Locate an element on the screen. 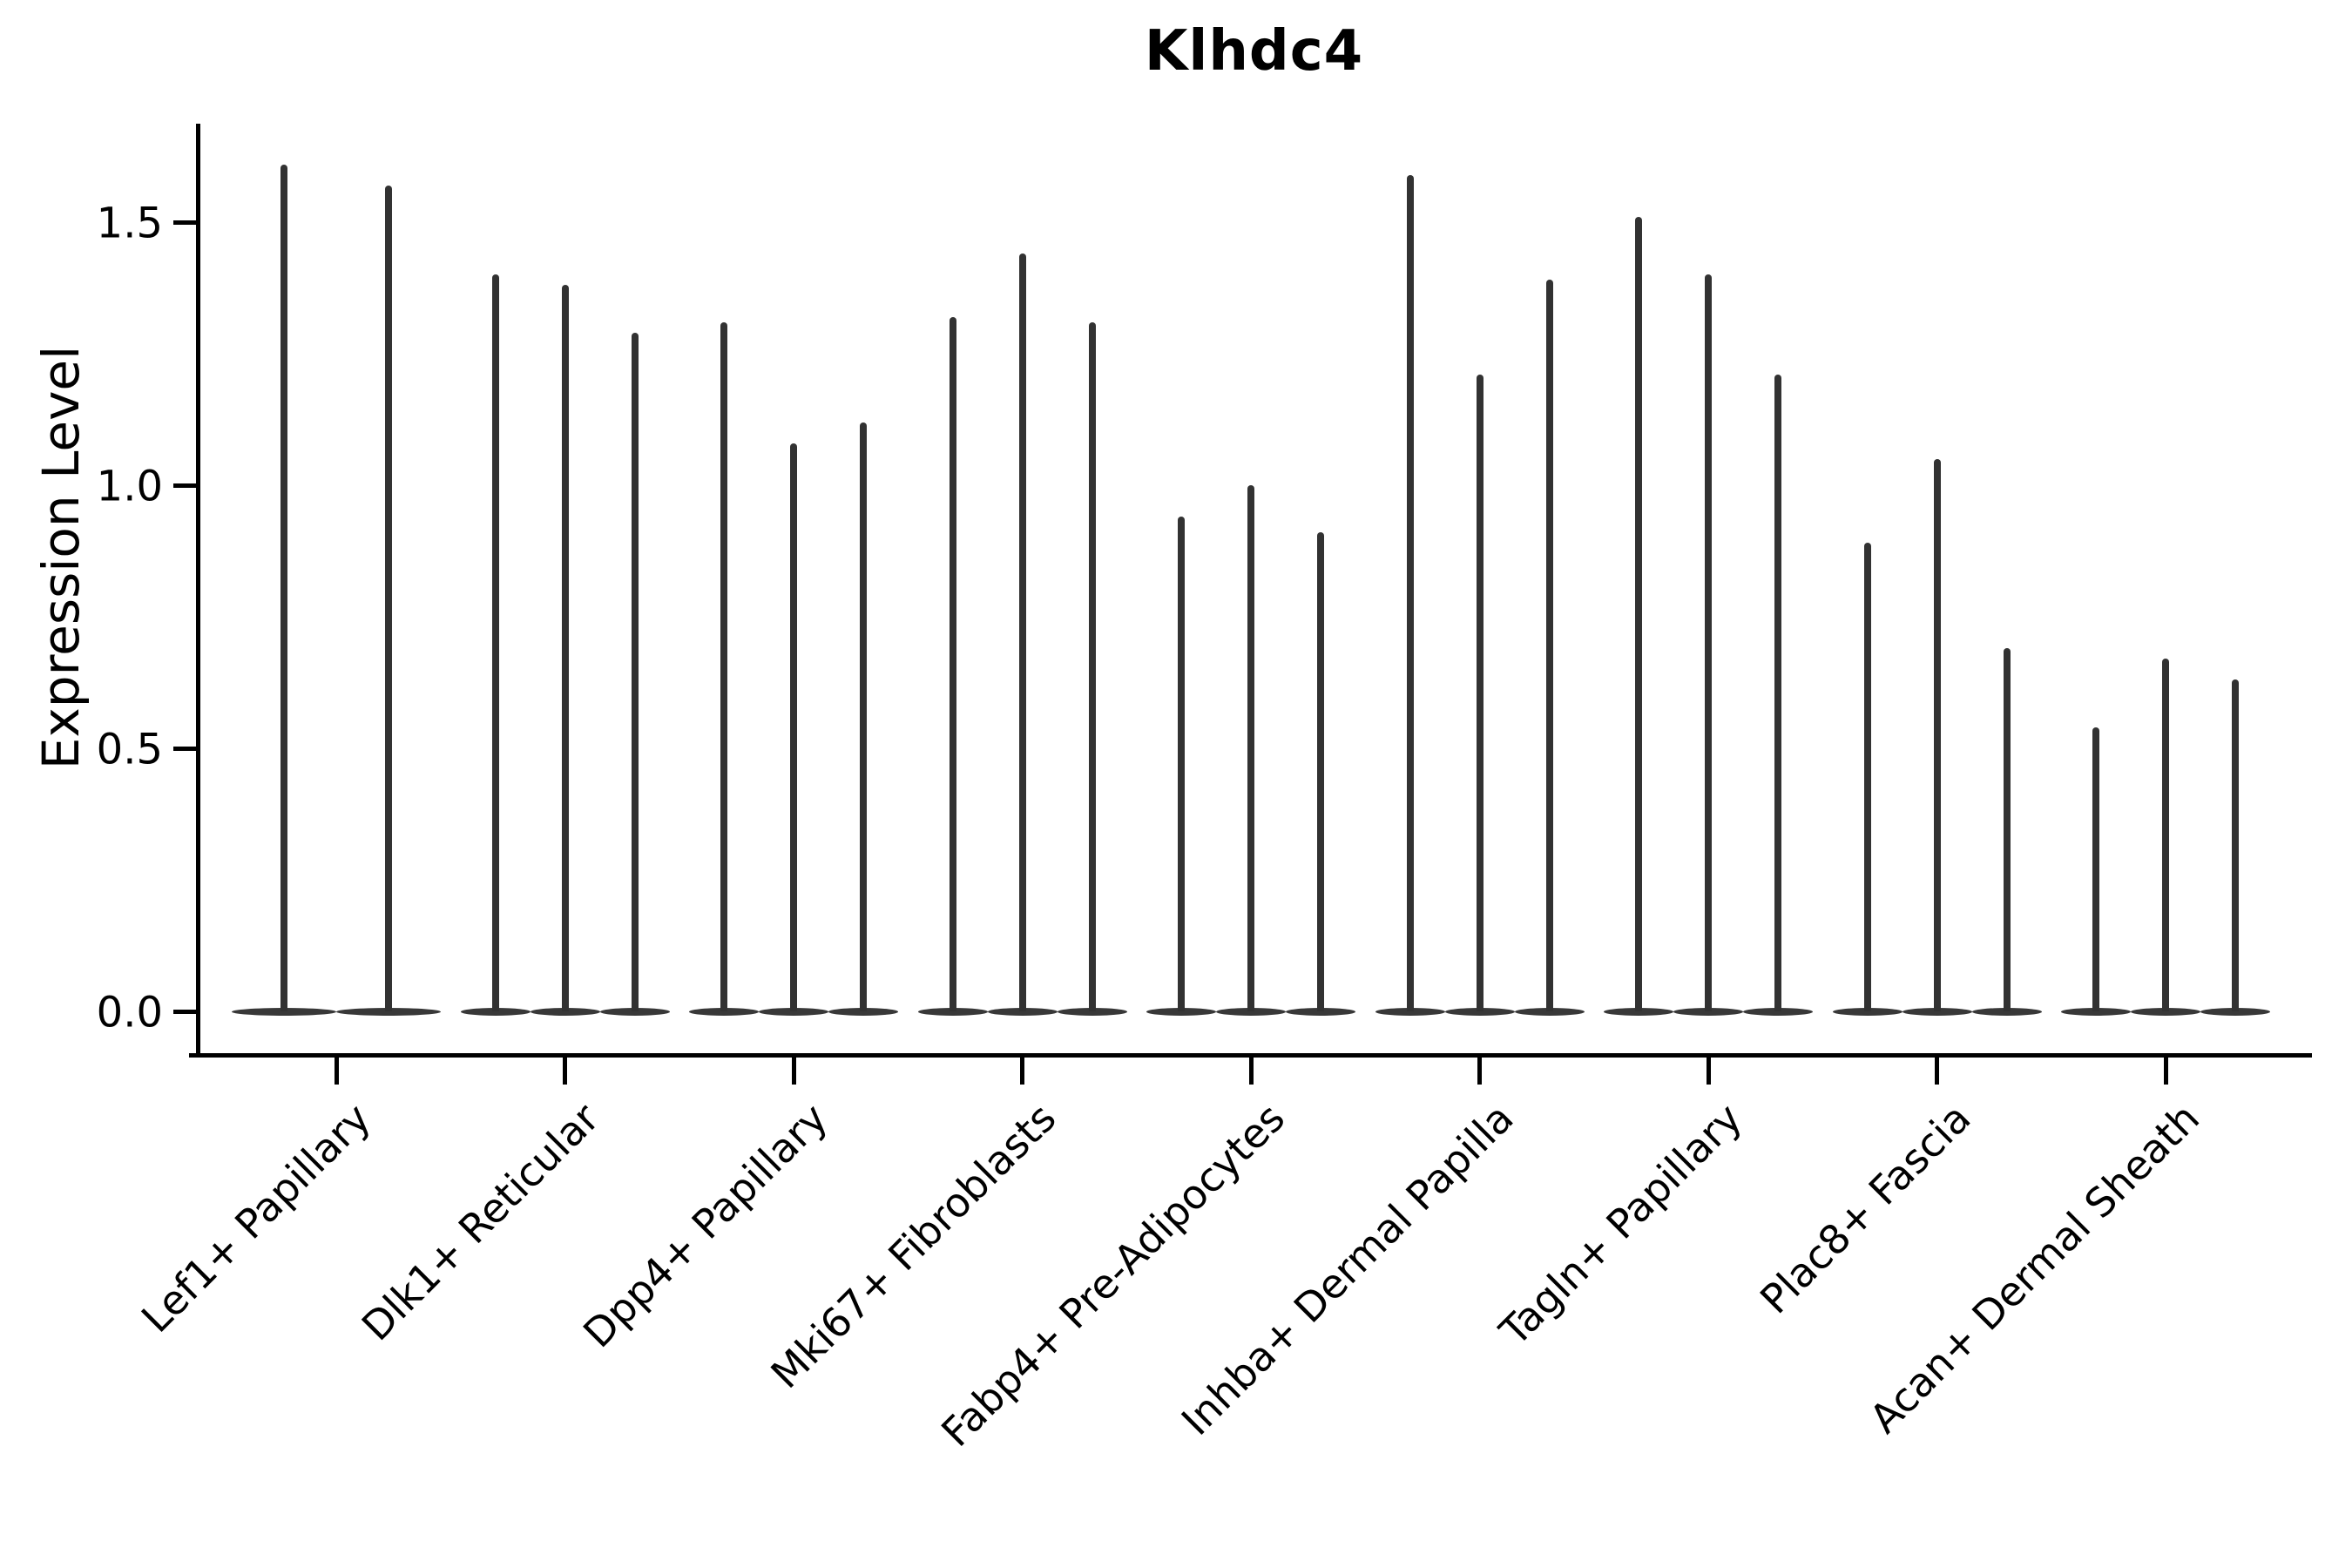 Image resolution: width=2352 pixels, height=1568 pixels. y-tick-label: 0.5 is located at coordinates (129, 749).